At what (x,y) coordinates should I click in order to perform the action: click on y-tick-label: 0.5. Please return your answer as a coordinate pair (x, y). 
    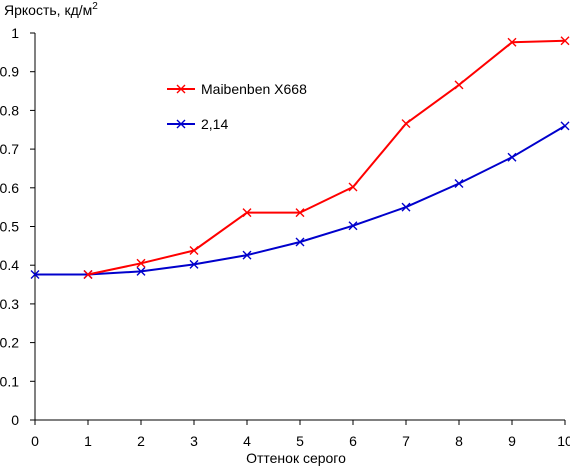
    Looking at the image, I should click on (9, 227).